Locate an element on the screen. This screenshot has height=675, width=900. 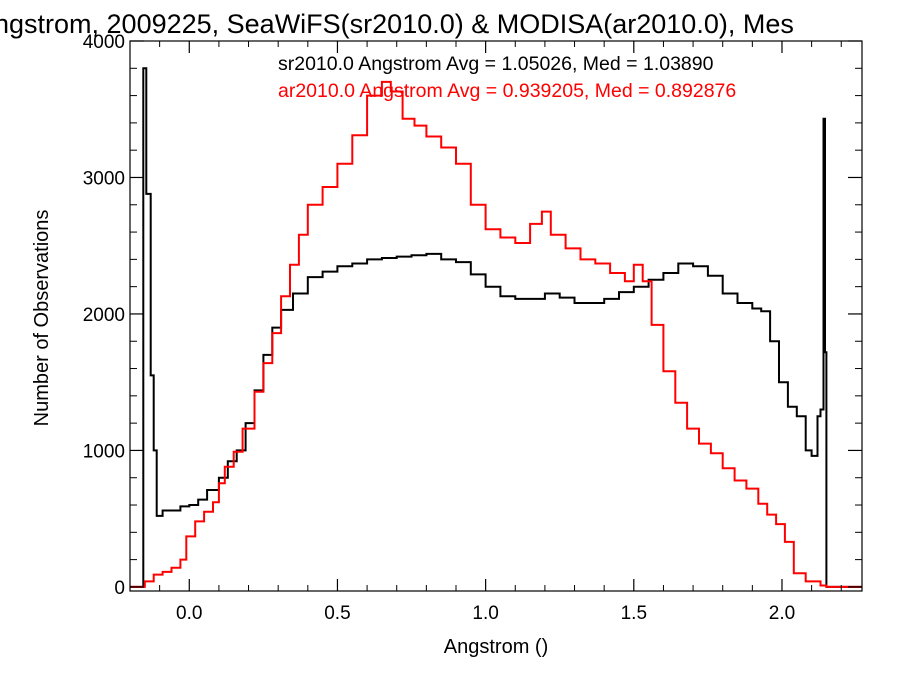
x-tick-label: 2.0 is located at coordinates (782, 613).